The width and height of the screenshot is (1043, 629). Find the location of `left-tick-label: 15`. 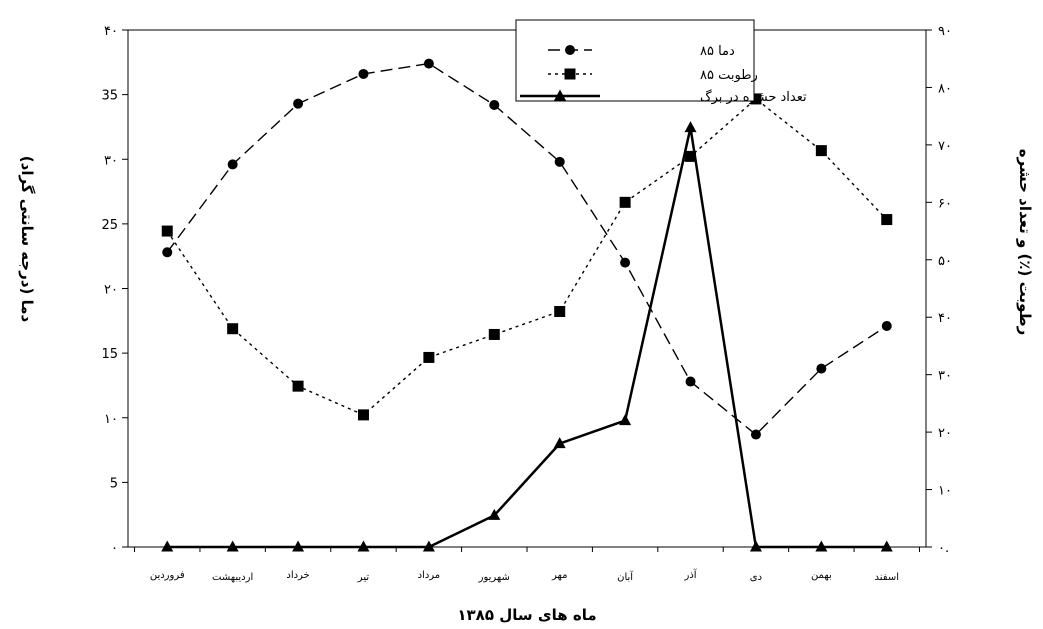

left-tick-label: 15 is located at coordinates (109, 354).